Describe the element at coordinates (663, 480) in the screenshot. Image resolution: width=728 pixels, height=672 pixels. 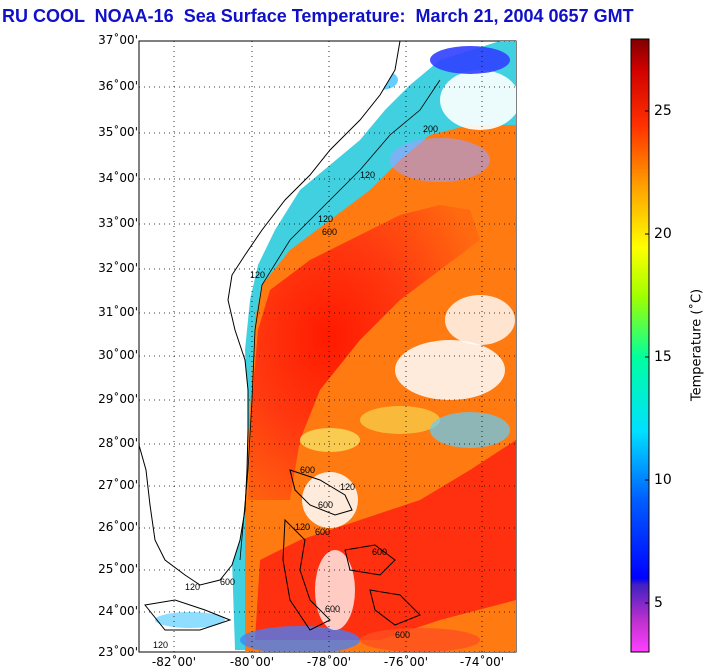
I see `colorbar-tick-label: 10` at that location.